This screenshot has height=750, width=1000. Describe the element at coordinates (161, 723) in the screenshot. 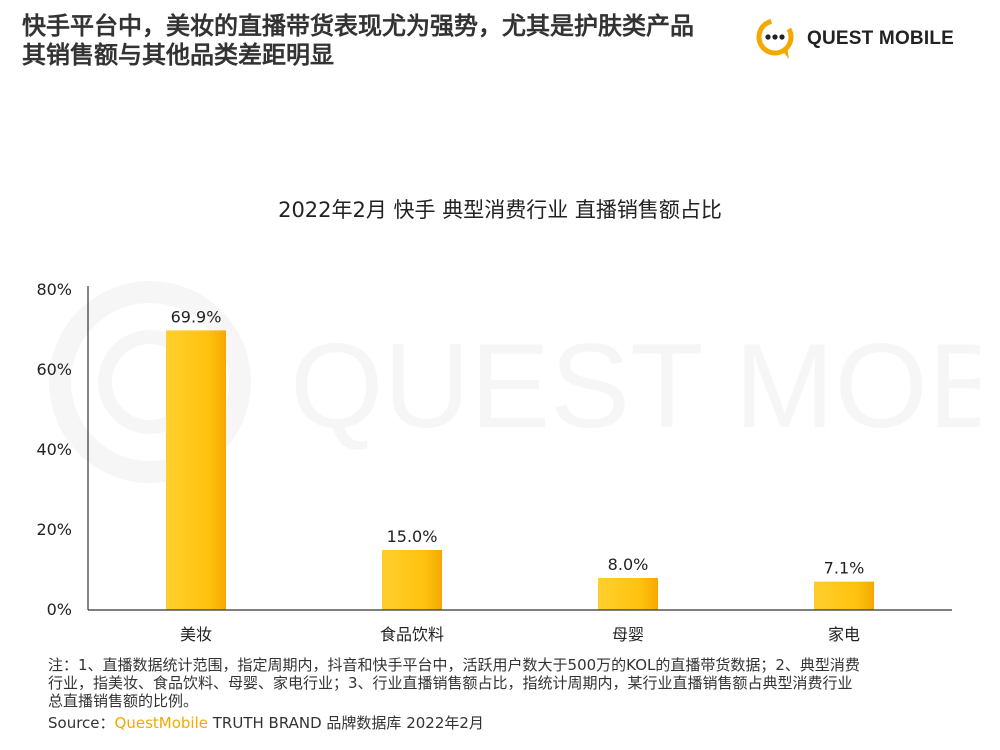

I see `source-brand: QuestMobile` at that location.